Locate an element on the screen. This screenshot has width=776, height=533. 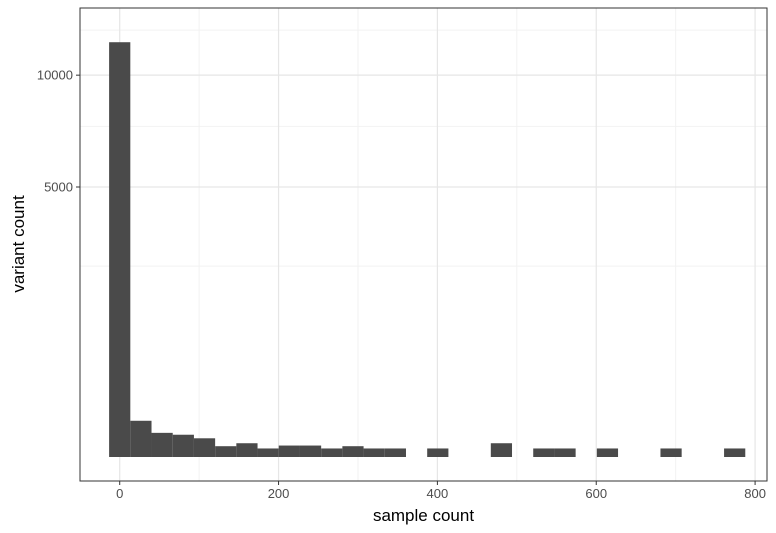
x-axis-title: sample count is located at coordinates (423, 515).